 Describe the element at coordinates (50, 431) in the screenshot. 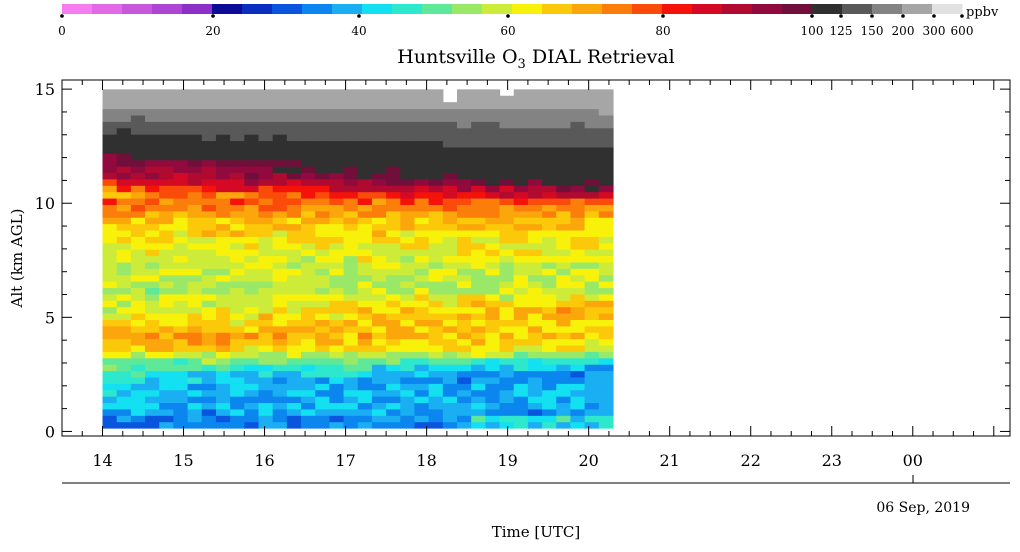

I see `y-tick-label: 0` at that location.